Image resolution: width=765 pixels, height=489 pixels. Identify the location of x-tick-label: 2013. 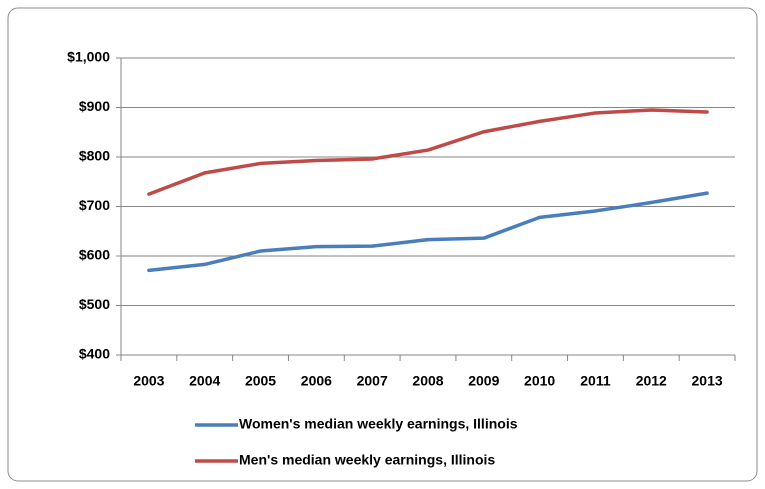
(707, 381).